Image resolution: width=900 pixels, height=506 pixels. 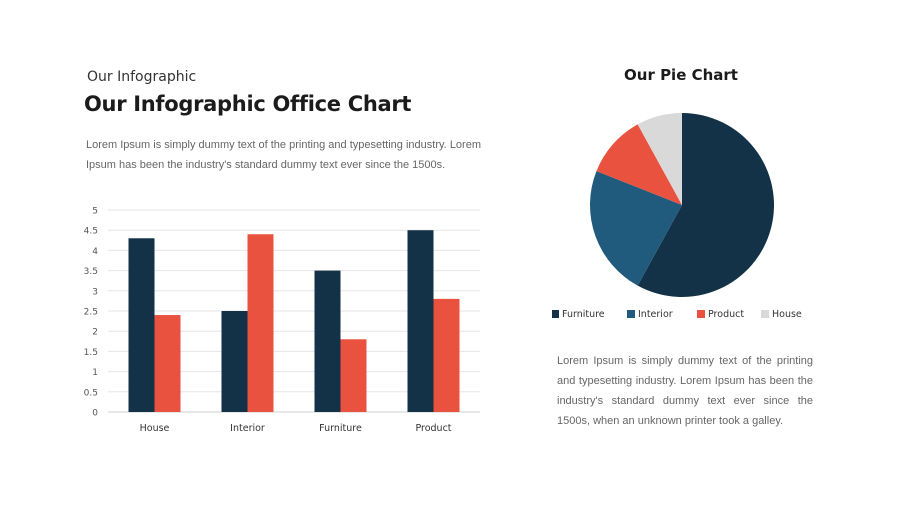 What do you see at coordinates (95, 212) in the screenshot?
I see `y-tick-label: 5` at bounding box center [95, 212].